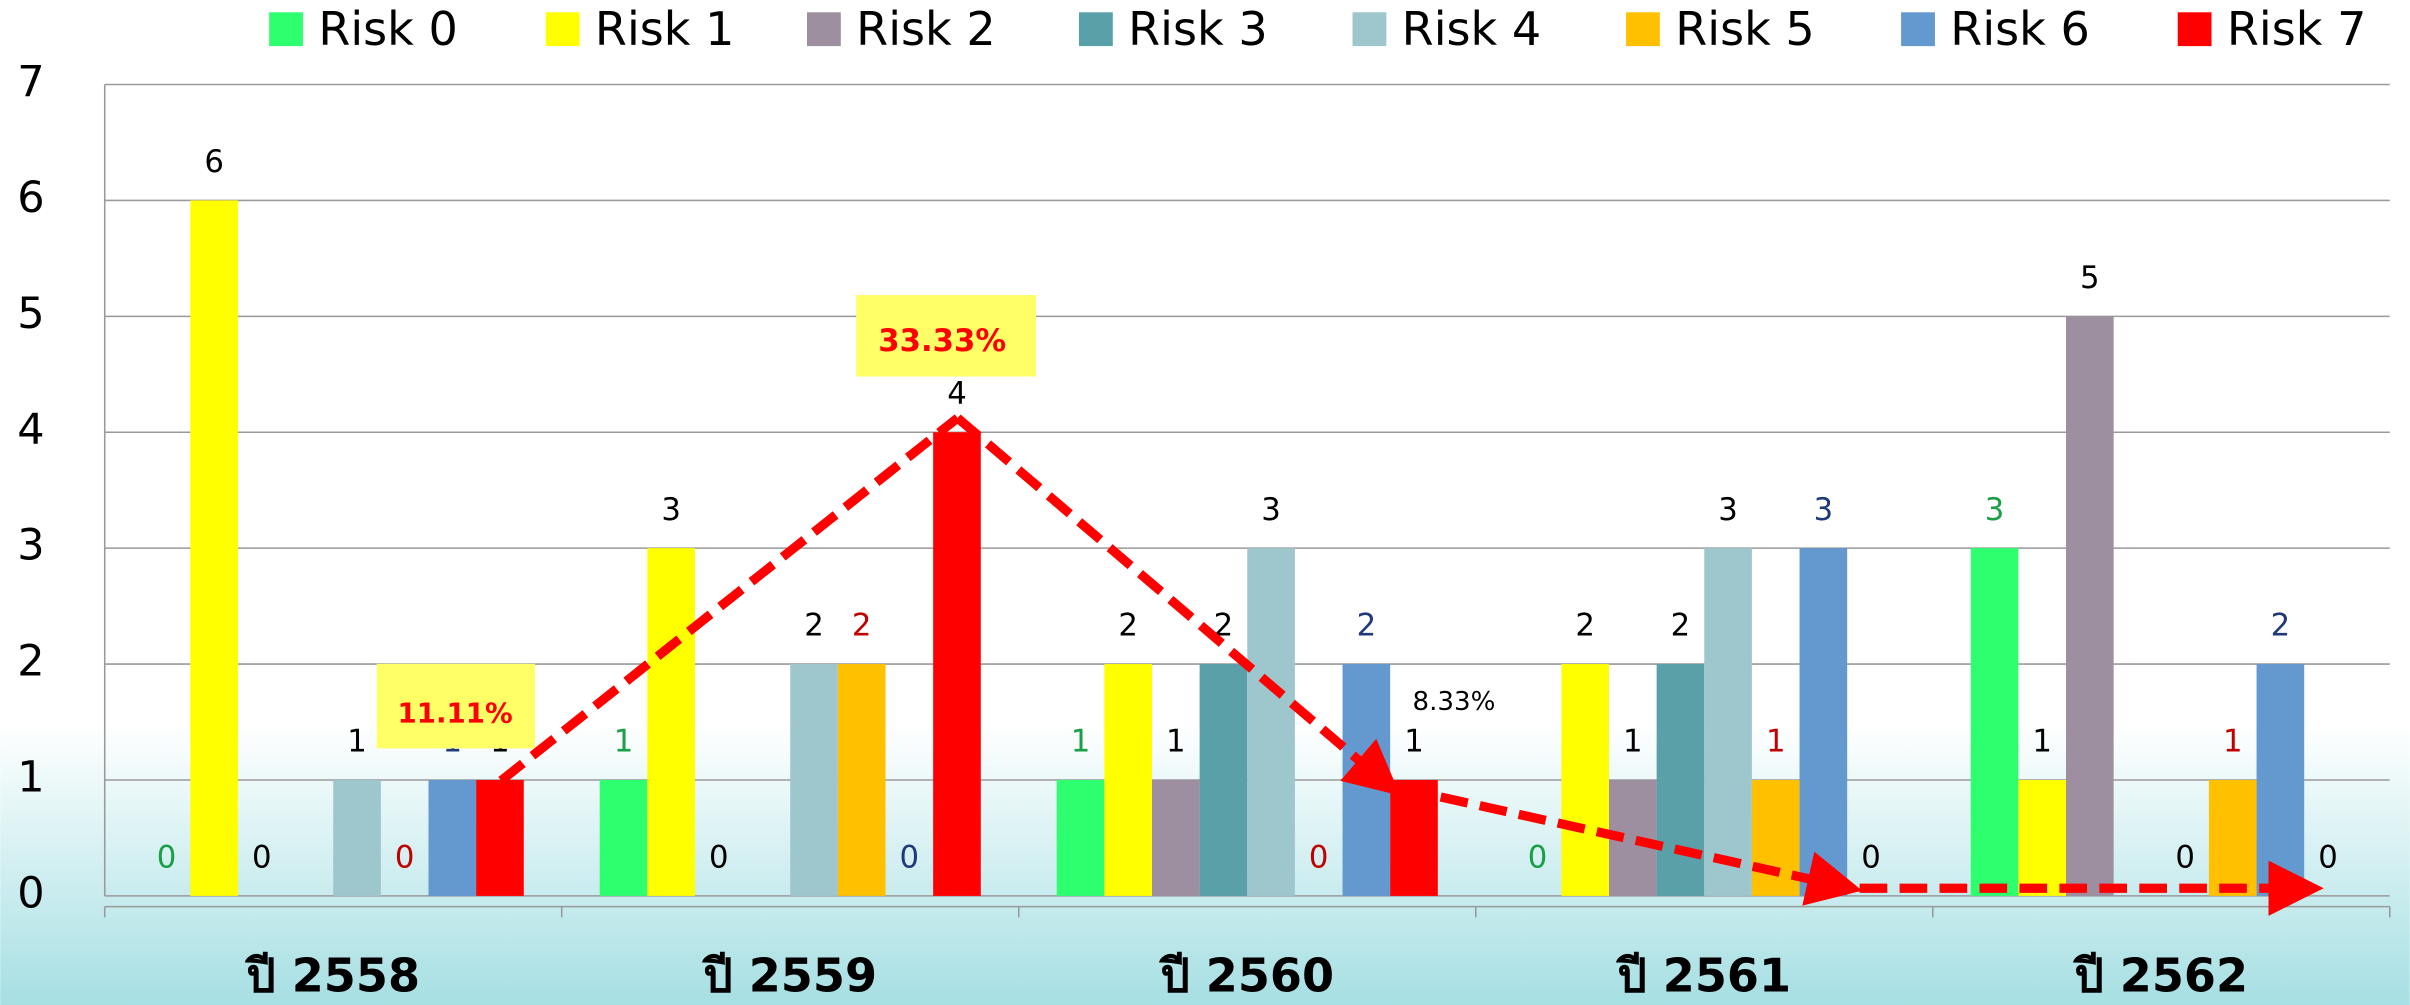  Describe the element at coordinates (1198, 29) in the screenshot. I see `legend-label: Risk 3` at that location.